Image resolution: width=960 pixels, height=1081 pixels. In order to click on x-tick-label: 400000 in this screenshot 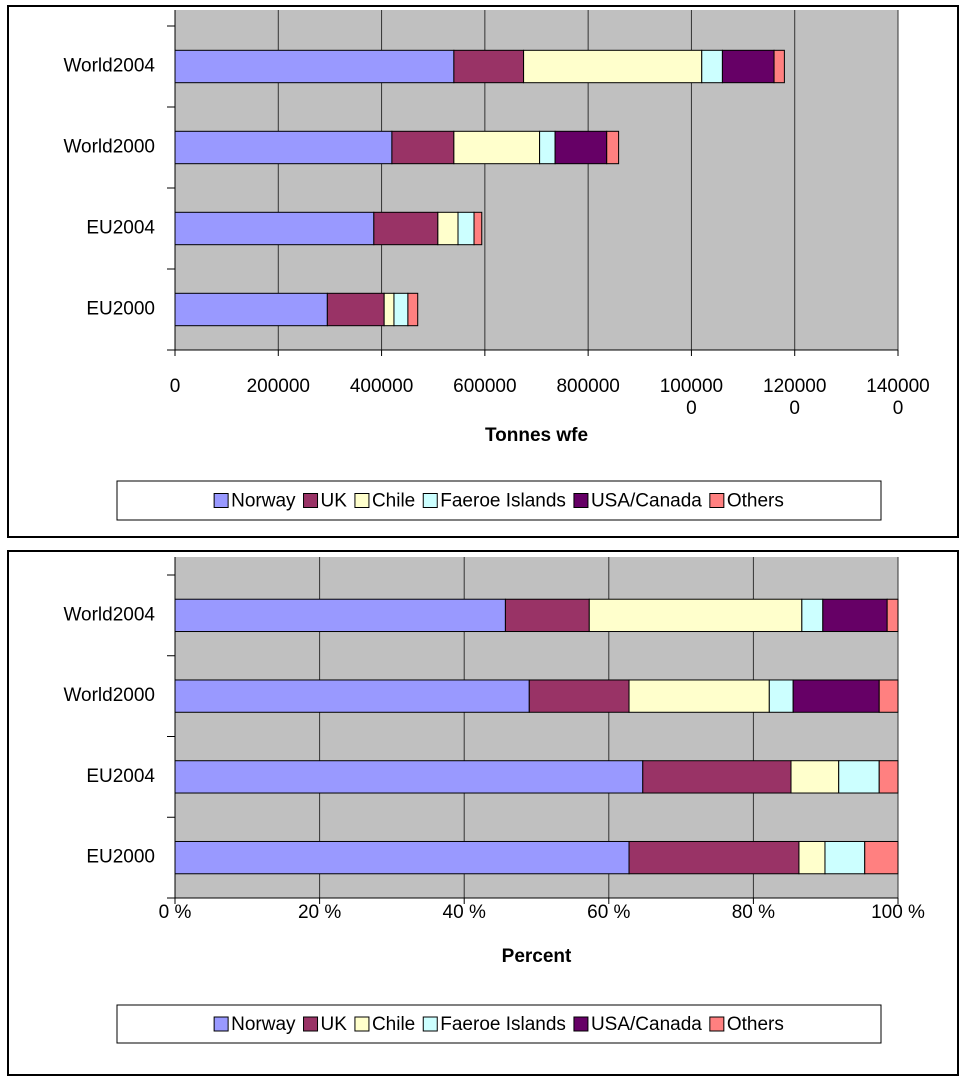, I will do `click(381, 386)`.